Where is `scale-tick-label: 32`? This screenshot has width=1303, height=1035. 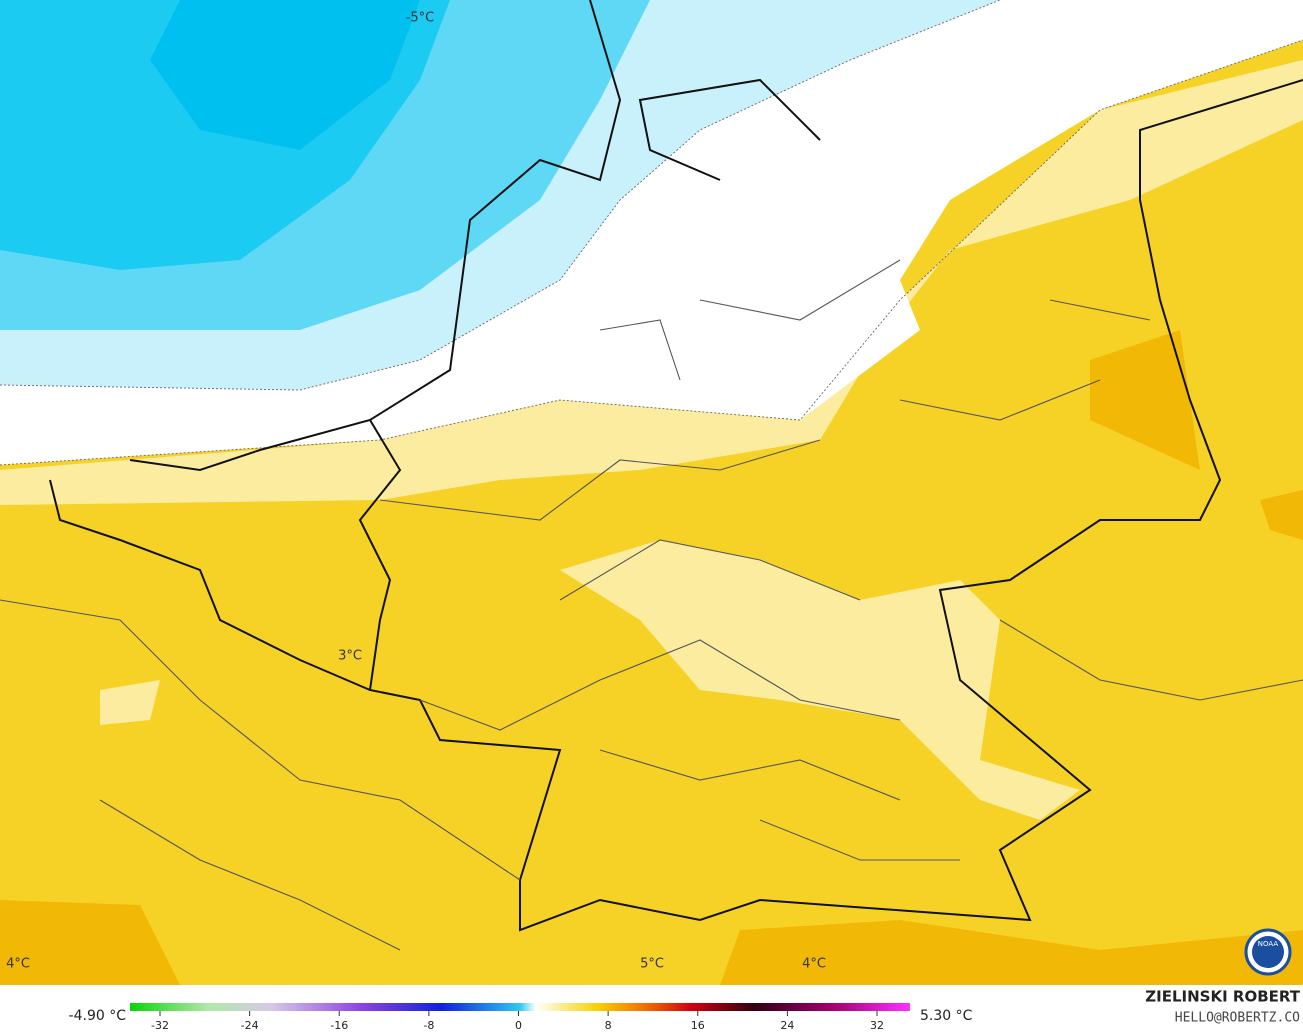 scale-tick-label: 32 is located at coordinates (877, 1025).